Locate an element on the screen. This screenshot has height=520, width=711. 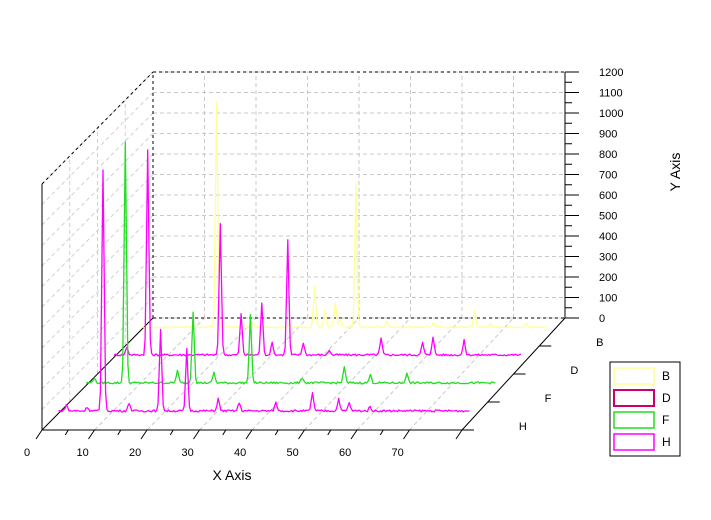
y-tick-label: 1100 is located at coordinates (611, 94).